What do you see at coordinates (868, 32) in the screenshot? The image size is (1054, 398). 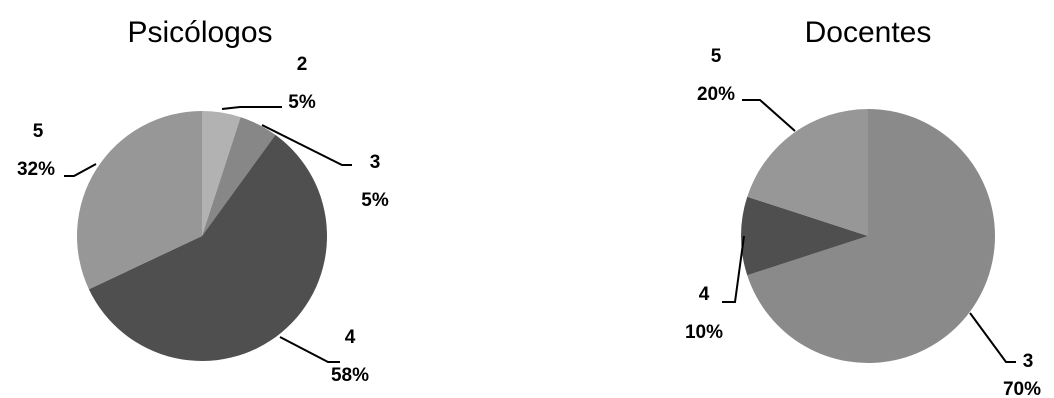 I see `chart-title: Docentes` at bounding box center [868, 32].